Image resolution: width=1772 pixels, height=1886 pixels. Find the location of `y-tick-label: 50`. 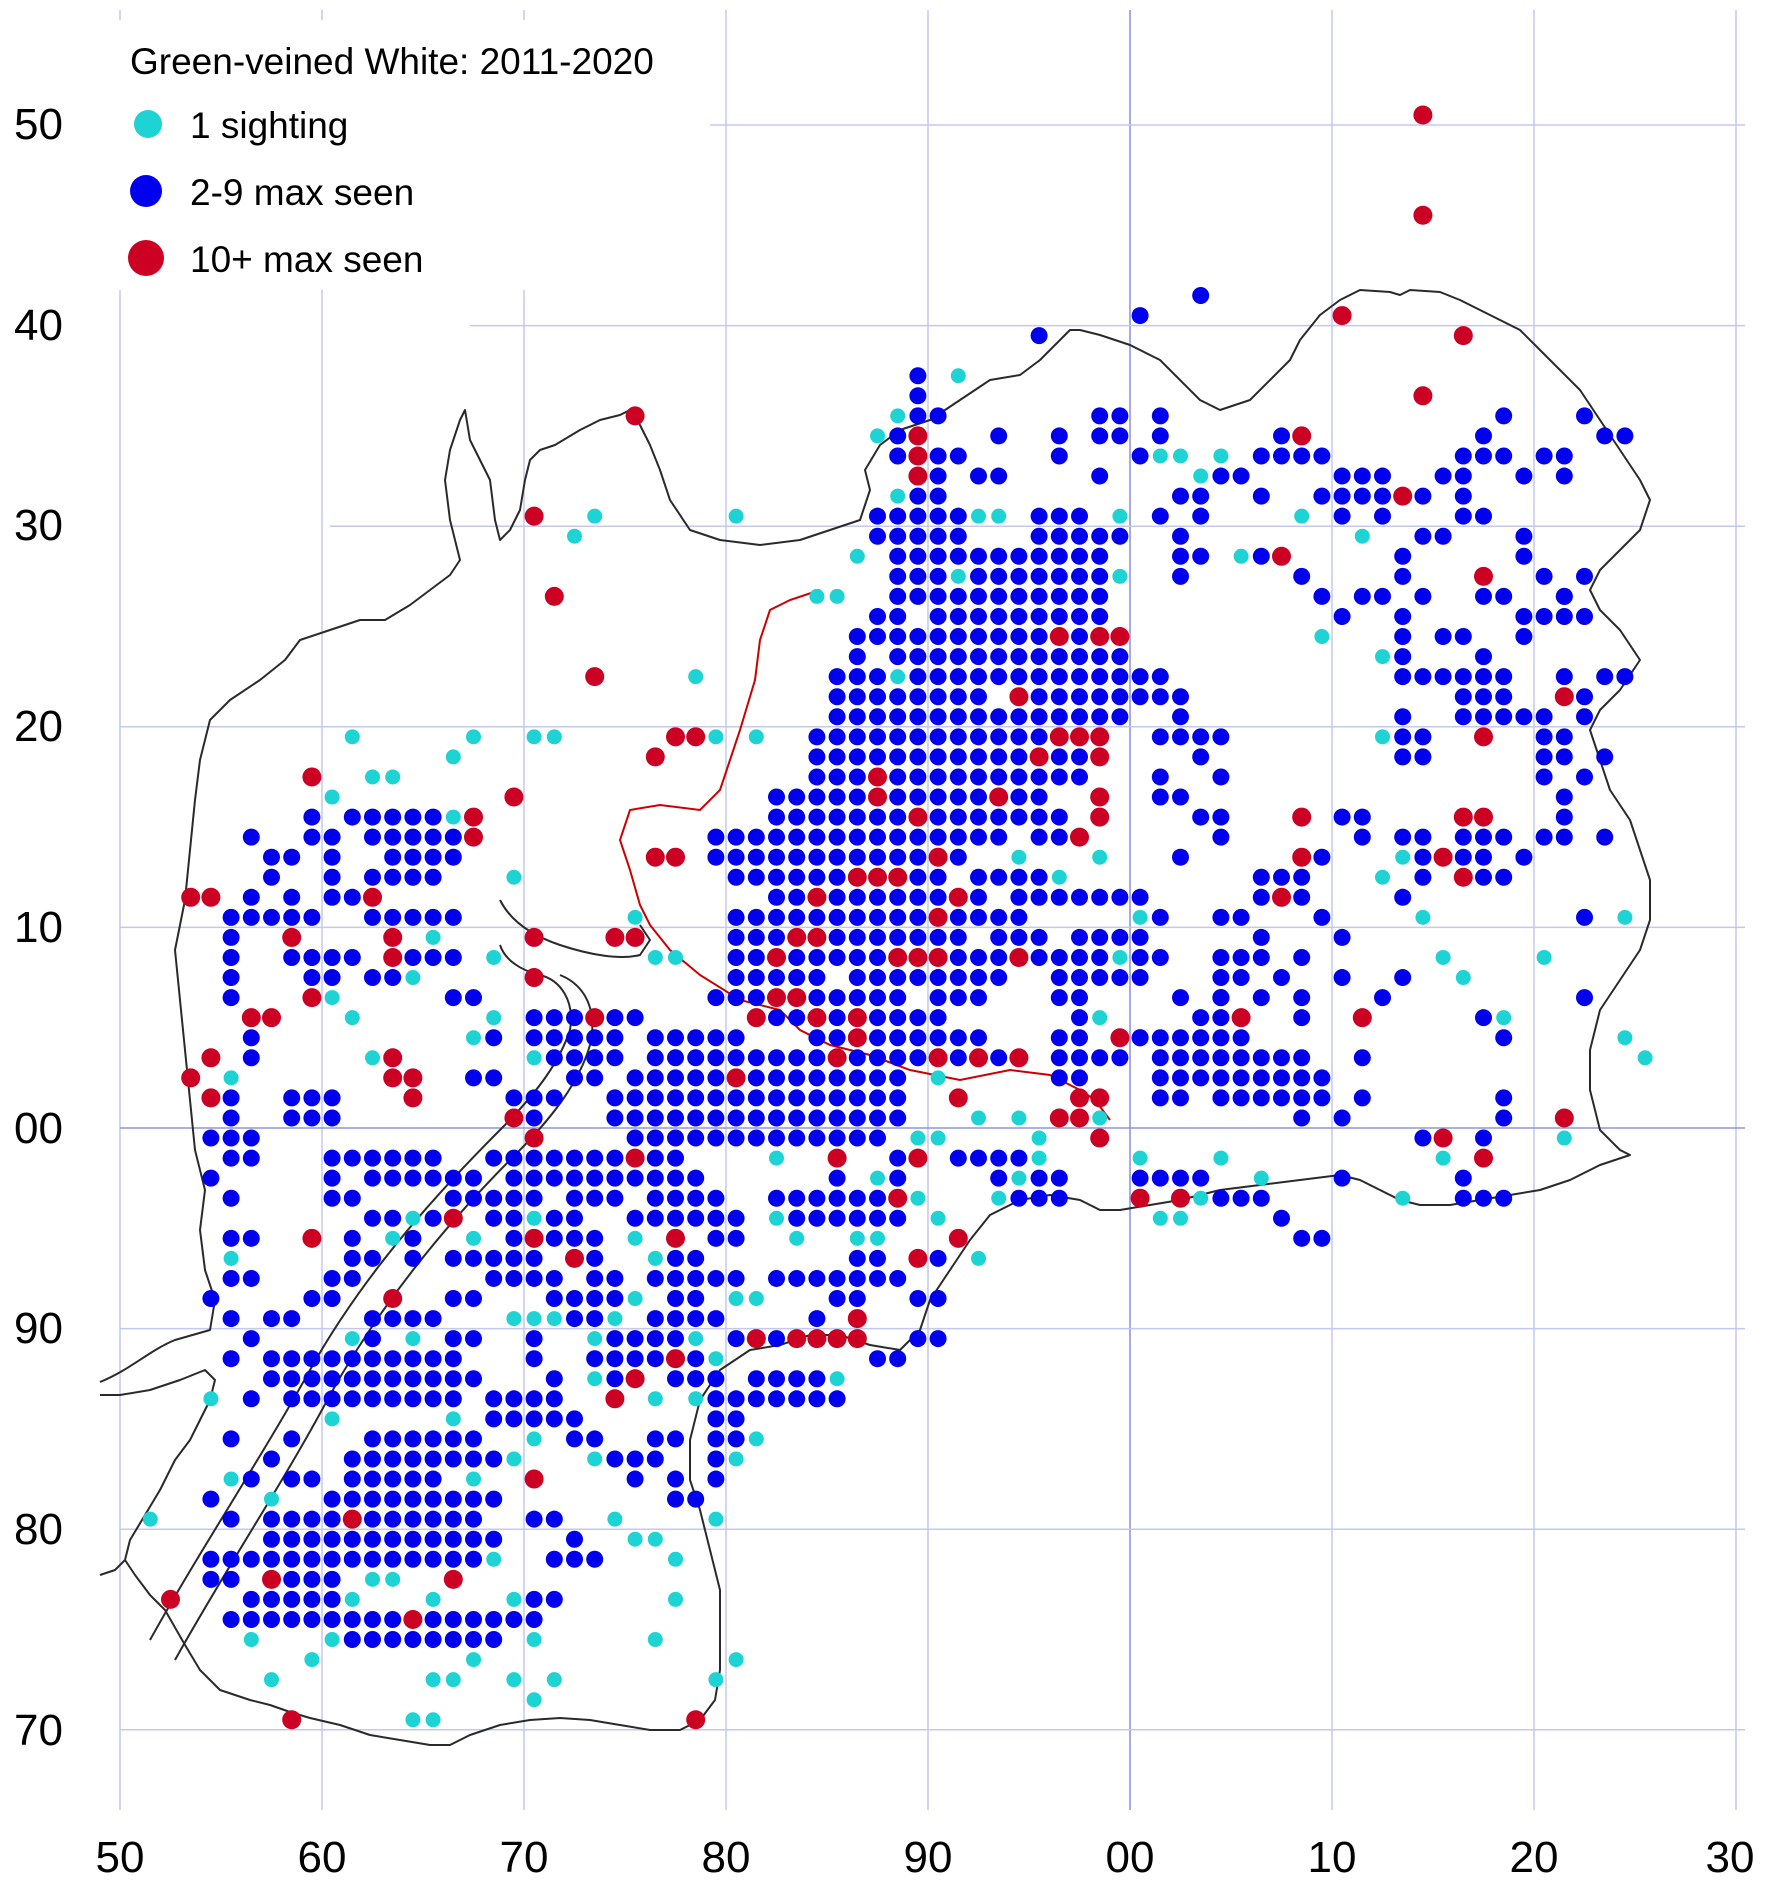

y-tick-label: 50 is located at coordinates (38, 124).